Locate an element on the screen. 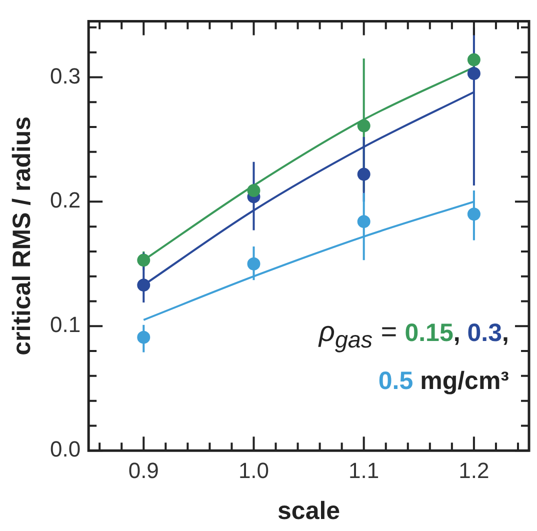  y-tick-label: 0.2 is located at coordinates (65, 200).